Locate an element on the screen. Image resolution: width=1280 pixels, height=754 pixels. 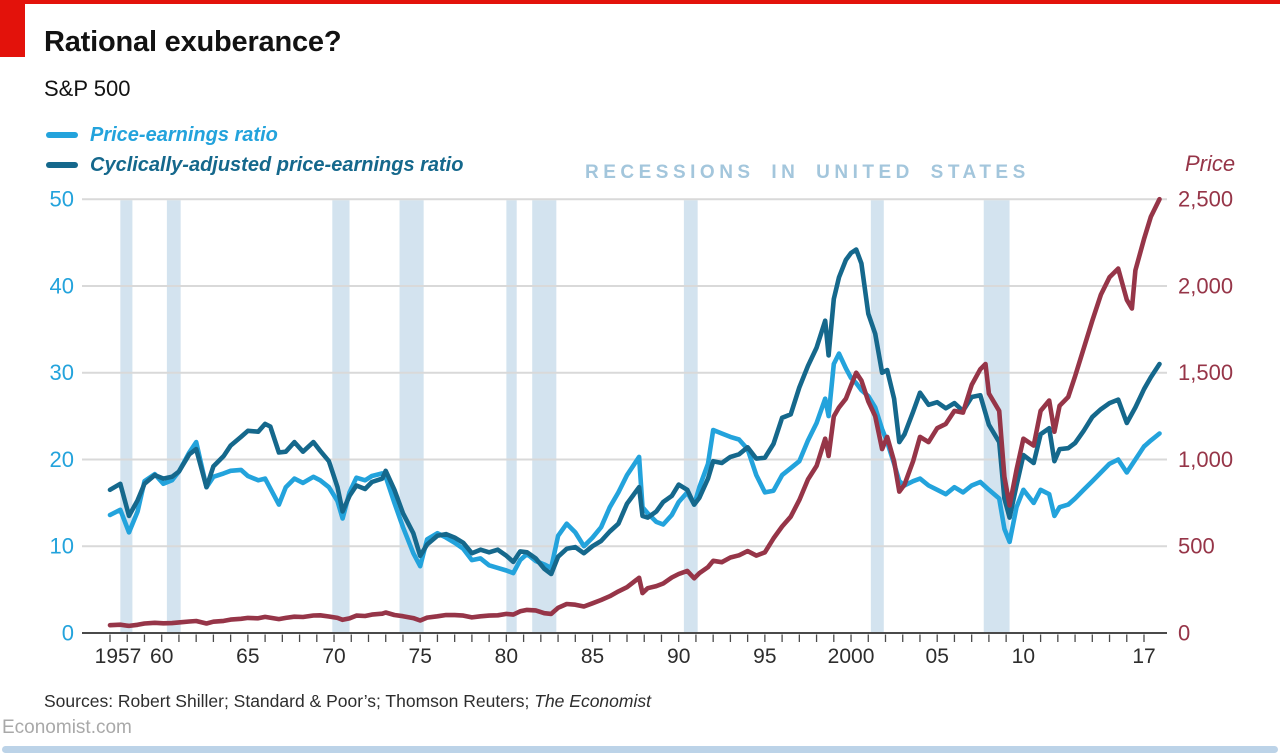
economist-com-link: Economist.com is located at coordinates (67, 727).